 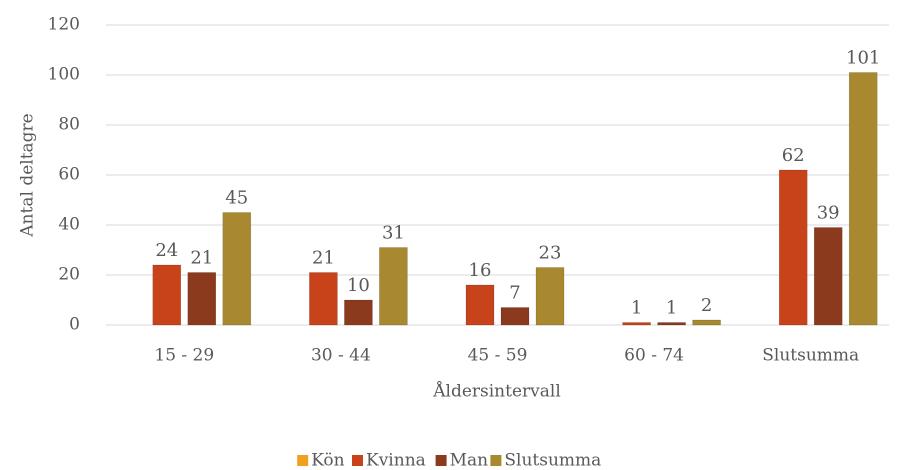 I want to click on x-tick-label: 45 - 59, so click(x=498, y=356).